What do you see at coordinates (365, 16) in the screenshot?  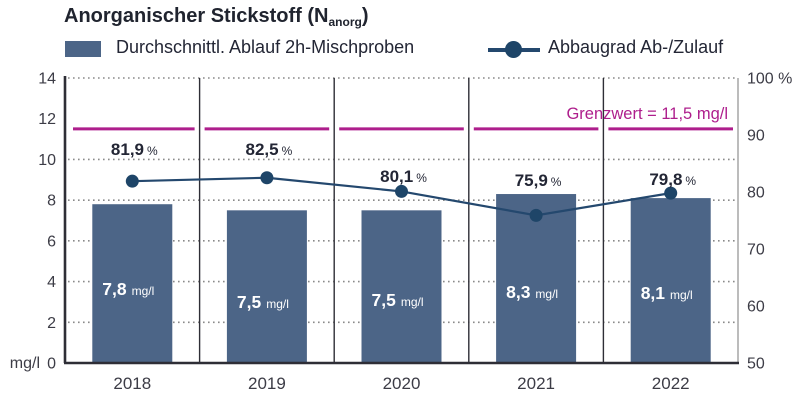 I see `title-close-paren: )` at bounding box center [365, 16].